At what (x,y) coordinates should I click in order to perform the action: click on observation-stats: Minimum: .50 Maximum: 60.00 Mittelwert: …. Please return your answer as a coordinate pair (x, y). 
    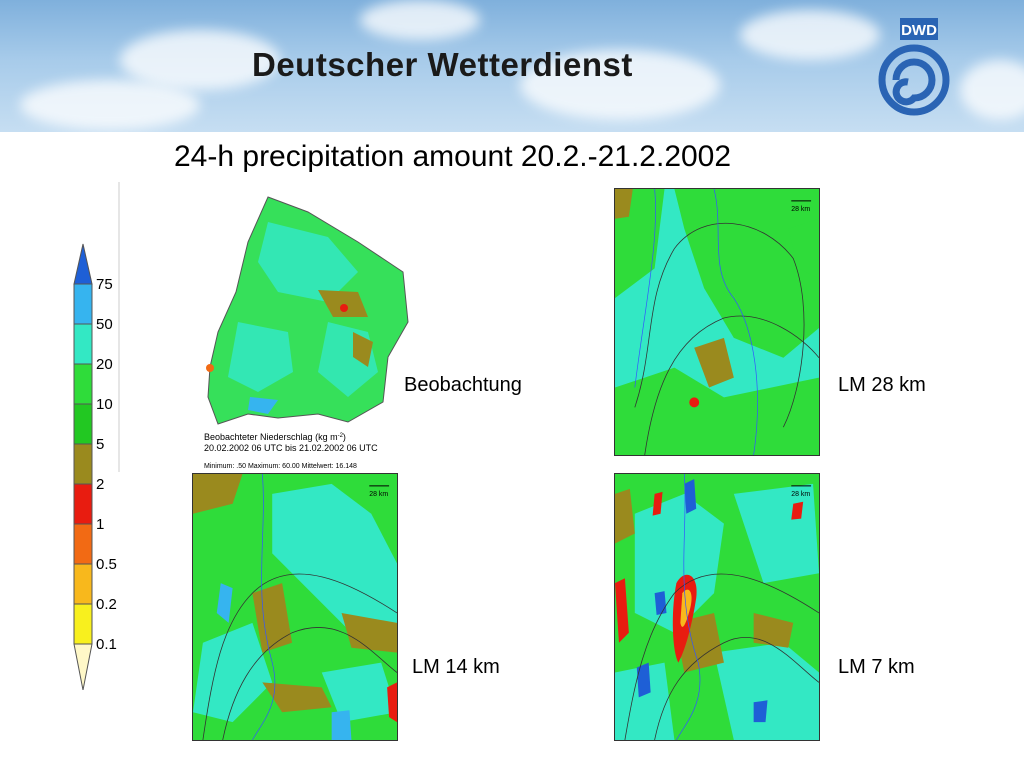
    Looking at the image, I should click on (280, 466).